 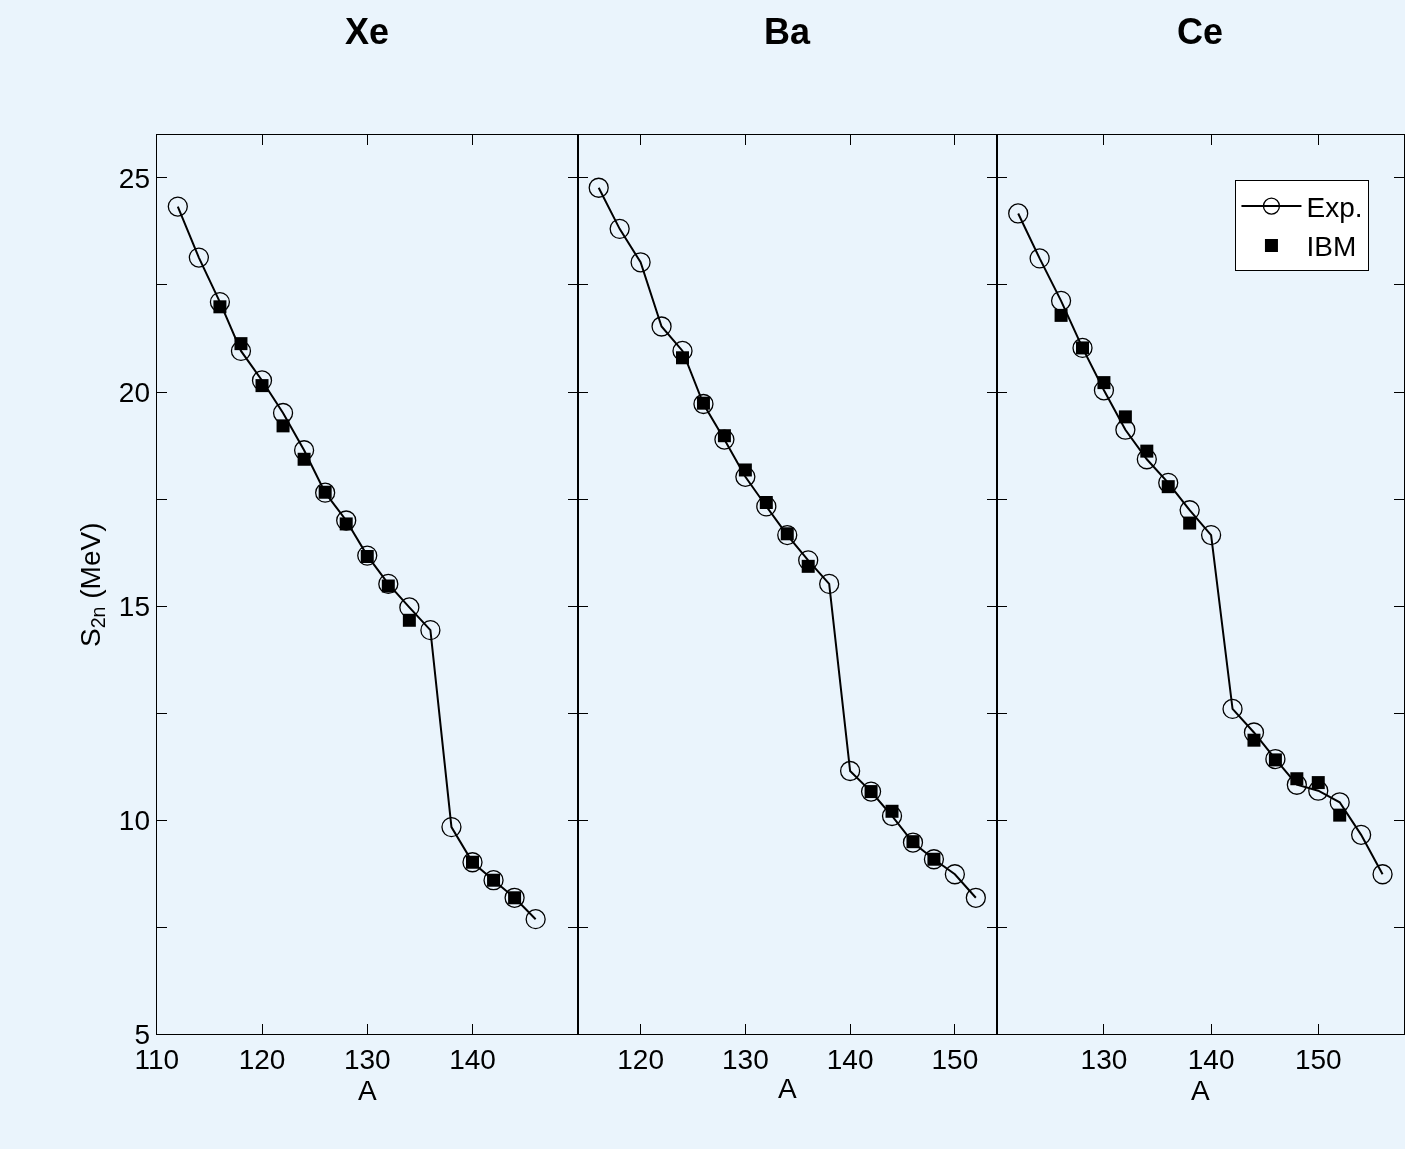 I want to click on chart-title: Ba, so click(x=787, y=31).